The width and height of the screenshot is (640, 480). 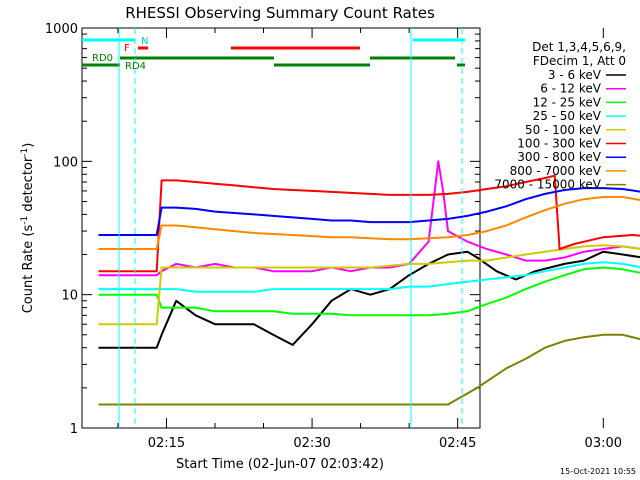 What do you see at coordinates (120, 54) in the screenshot?
I see `flag-labels: F N RD0 RD4` at bounding box center [120, 54].